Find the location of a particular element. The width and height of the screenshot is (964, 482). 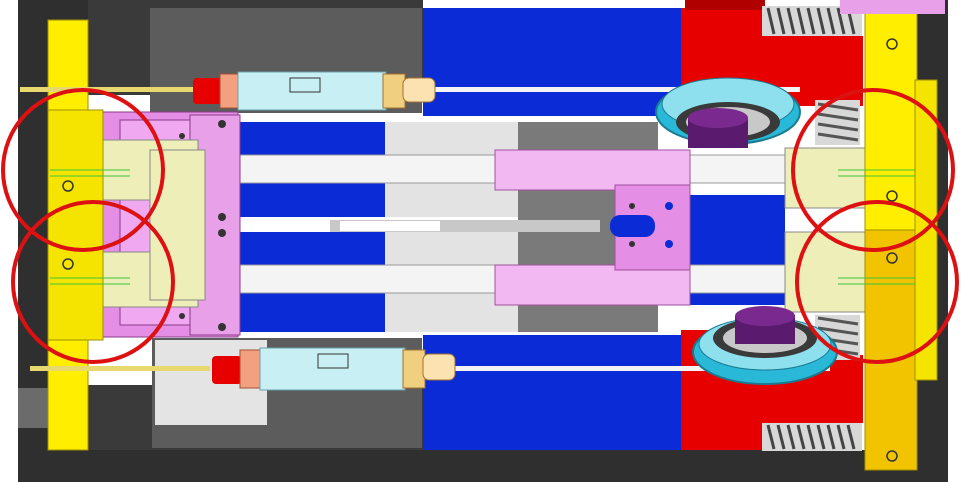

pink-corner-top-right is located at coordinates (892, 7).